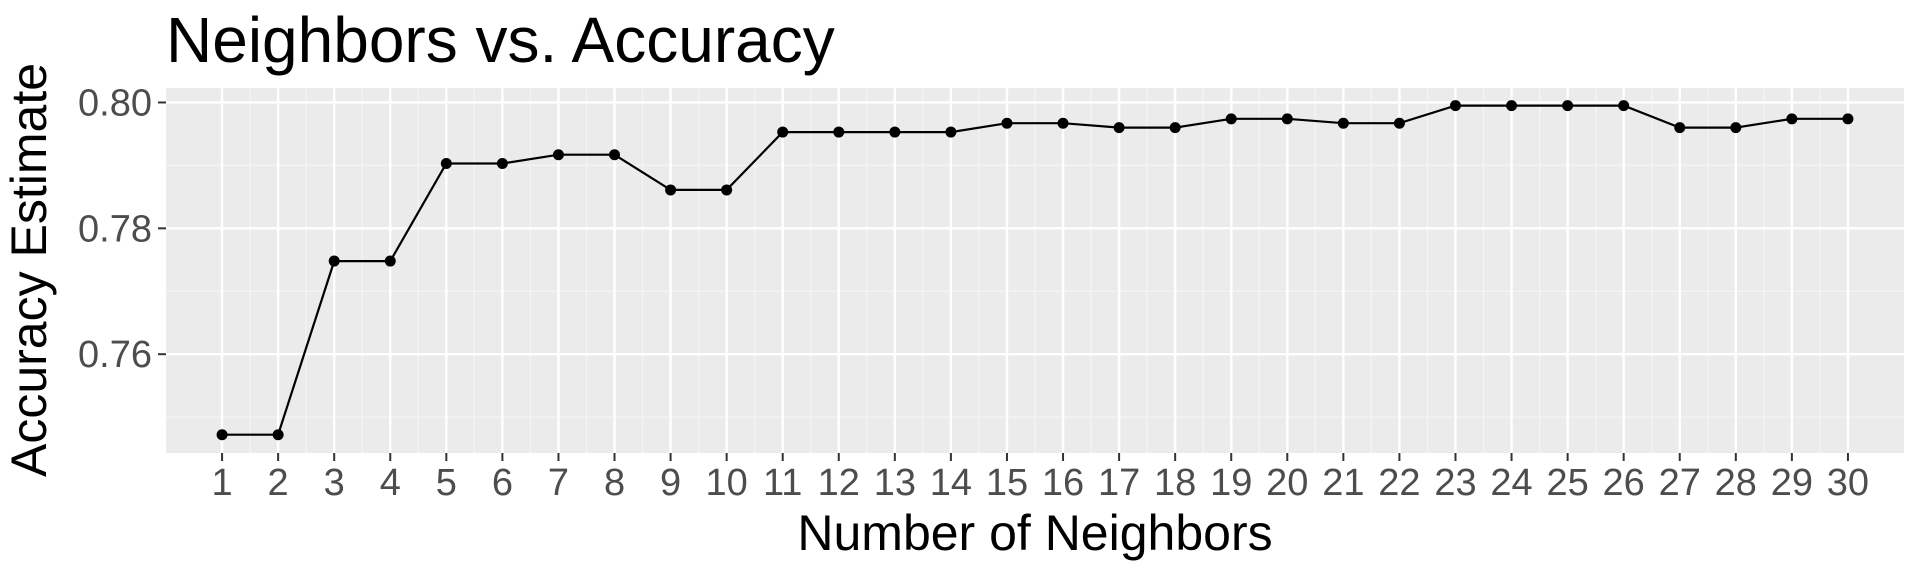 The image size is (1920, 576). What do you see at coordinates (1034, 533) in the screenshot?
I see `x-axis-title: Number of Neighbors` at bounding box center [1034, 533].